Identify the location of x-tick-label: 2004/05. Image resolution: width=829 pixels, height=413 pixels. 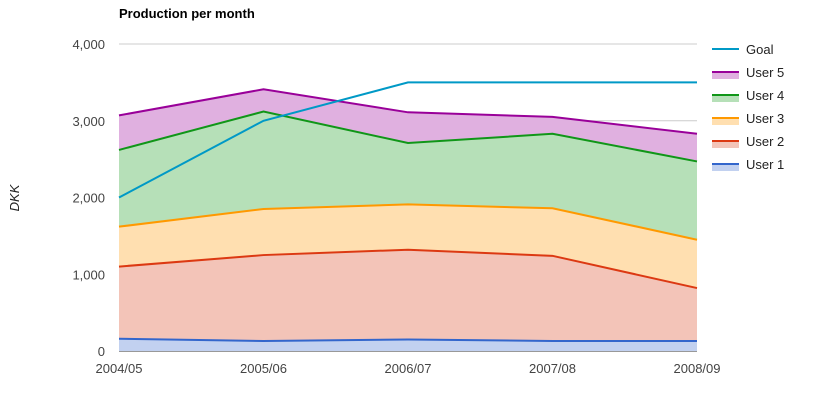
(119, 368).